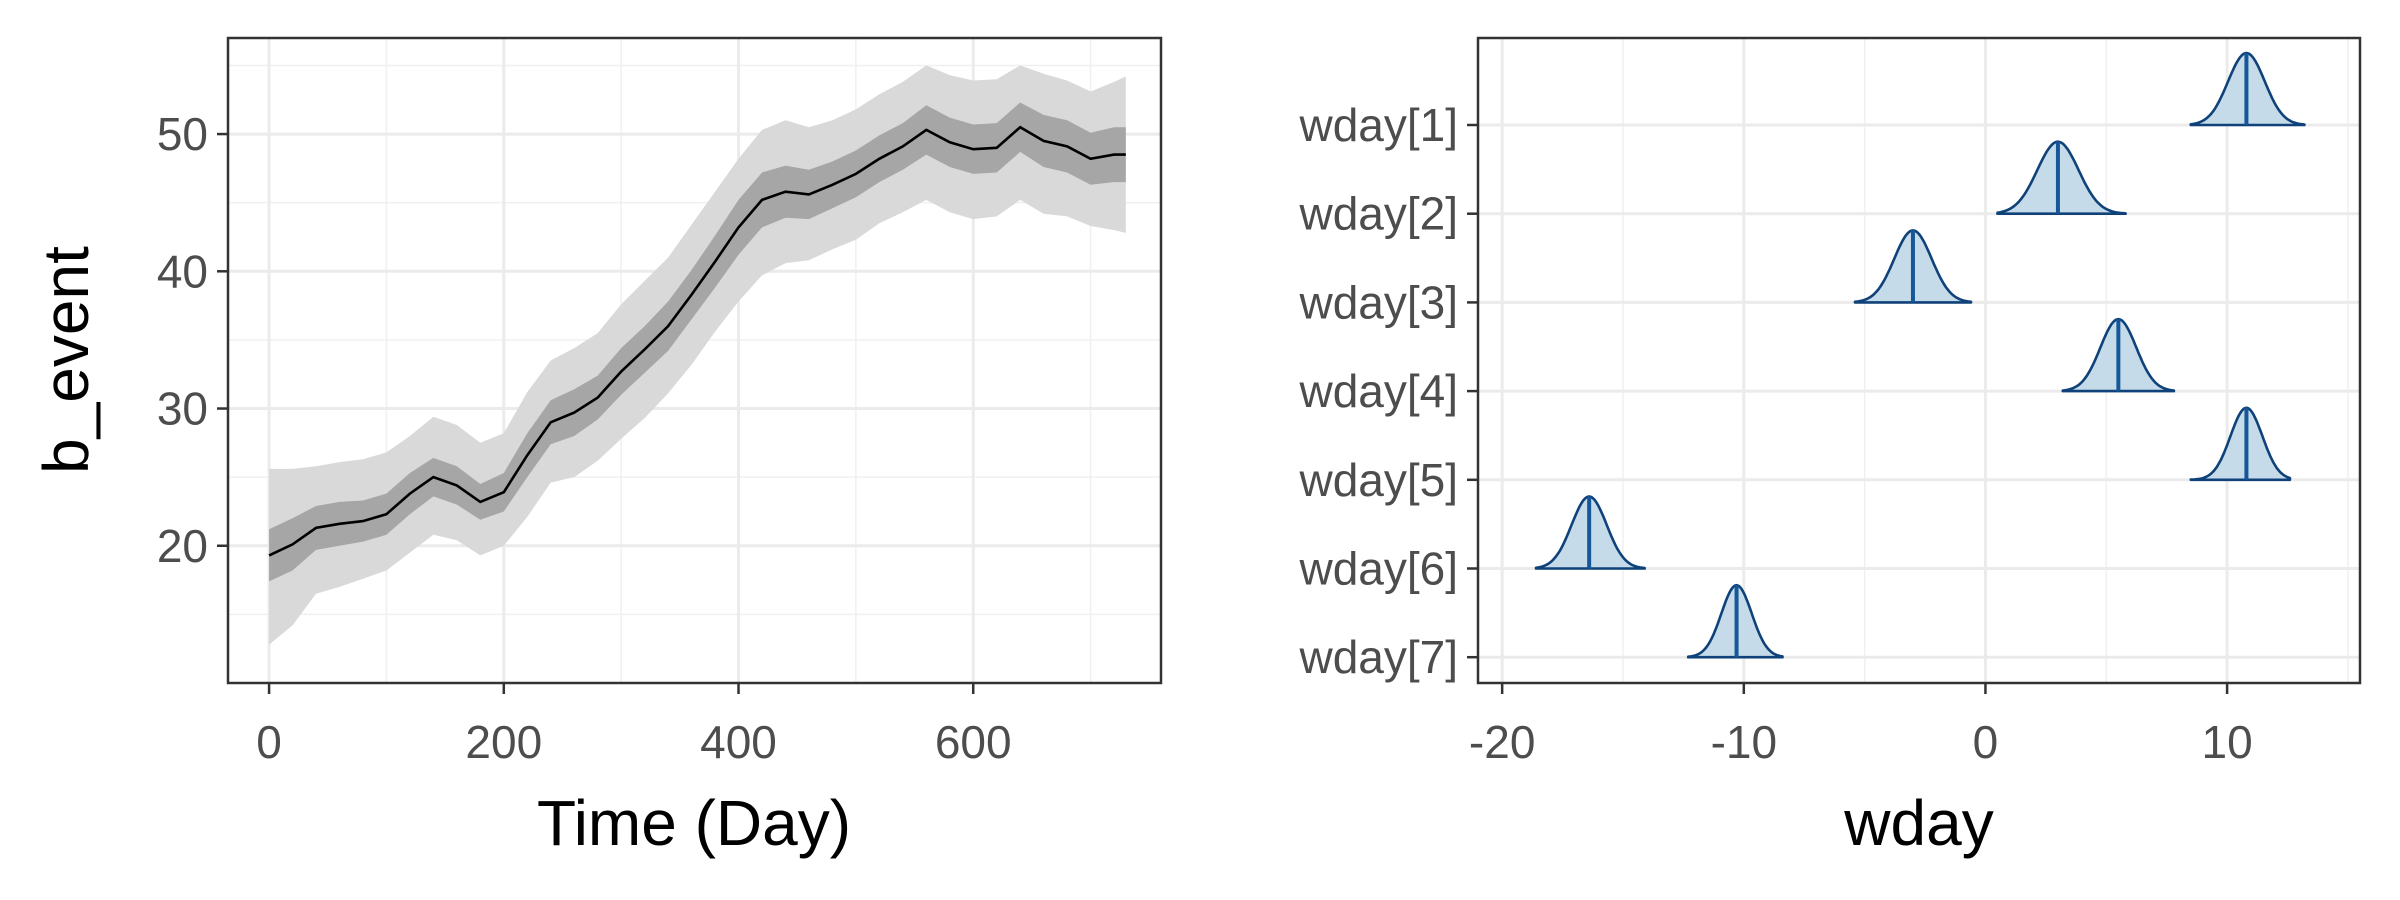  I want to click on right-y-tick-label: wday[6], so click(1378, 569).